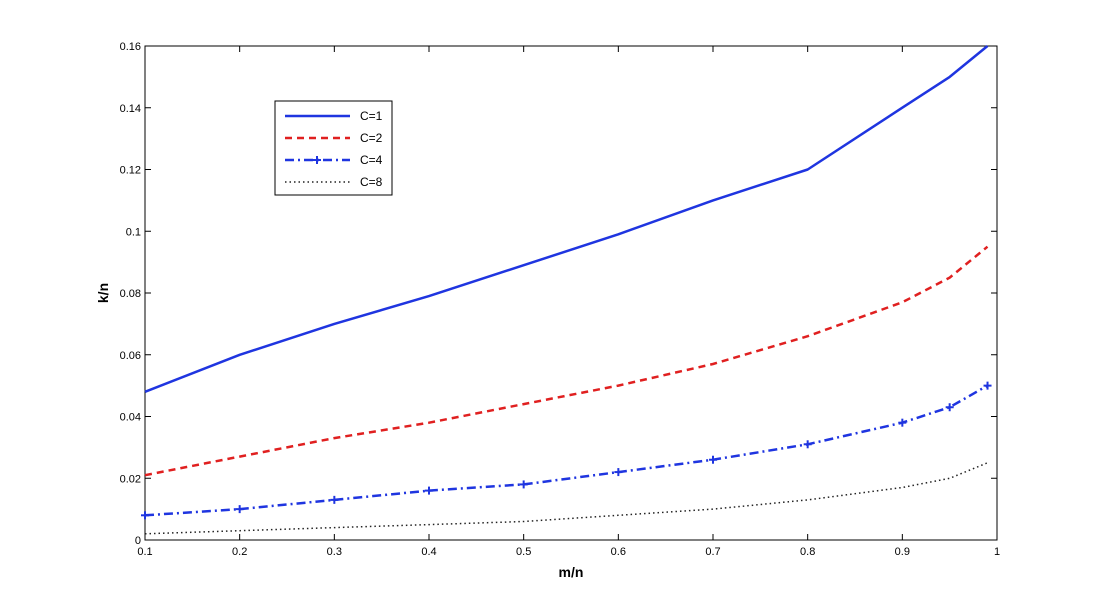  What do you see at coordinates (239, 552) in the screenshot?
I see `x-tick-label: 0.2` at bounding box center [239, 552].